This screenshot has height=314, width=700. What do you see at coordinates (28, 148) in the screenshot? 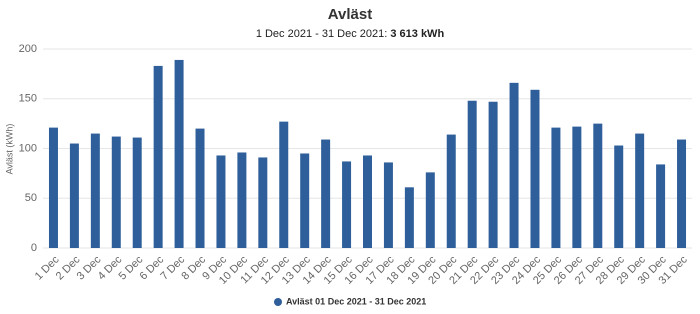
I see `y-tick-label: 100` at bounding box center [28, 148].